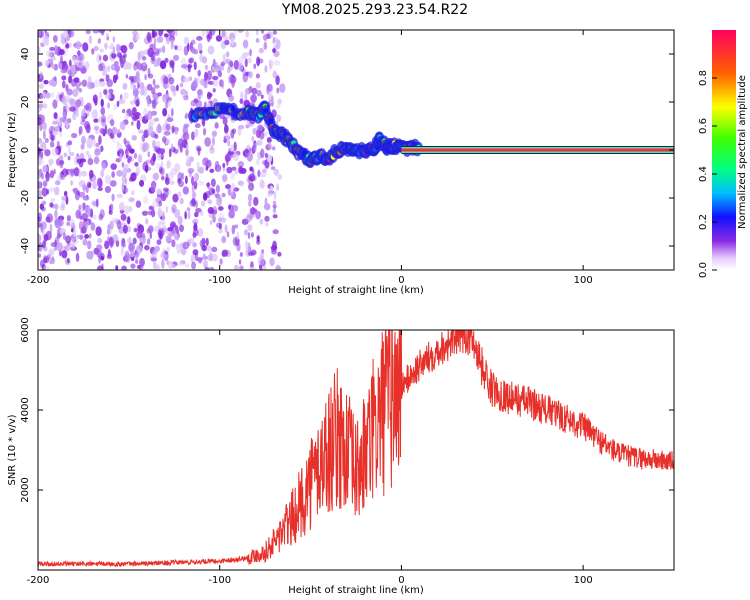  Describe the element at coordinates (25, 102) in the screenshot. I see `spectrogram-y-tick-label: 20` at that location.